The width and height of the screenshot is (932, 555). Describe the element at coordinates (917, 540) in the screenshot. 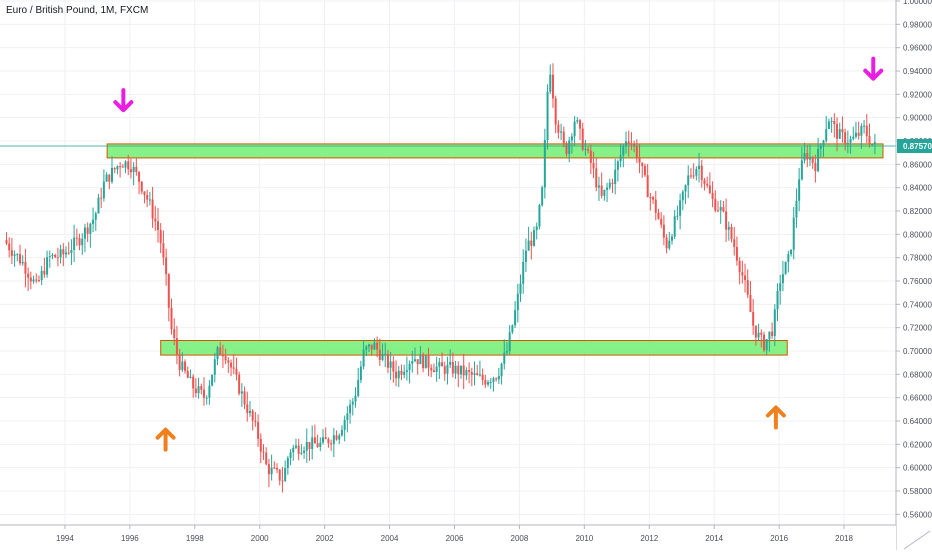

I see `corner-decoration` at that location.